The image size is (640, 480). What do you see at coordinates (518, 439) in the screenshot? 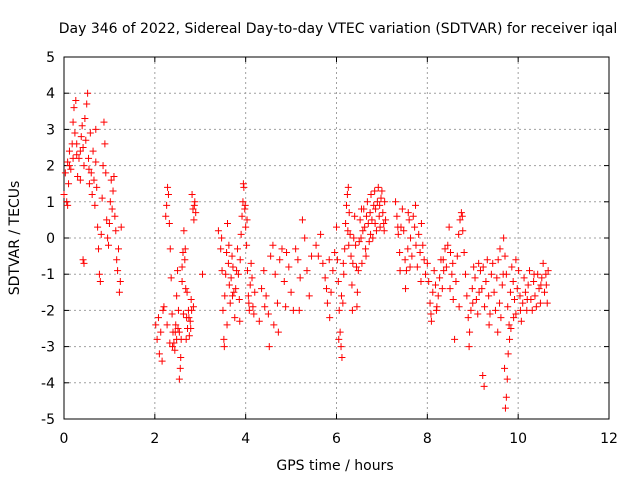
I see `x-tick-label: 10` at bounding box center [518, 439].